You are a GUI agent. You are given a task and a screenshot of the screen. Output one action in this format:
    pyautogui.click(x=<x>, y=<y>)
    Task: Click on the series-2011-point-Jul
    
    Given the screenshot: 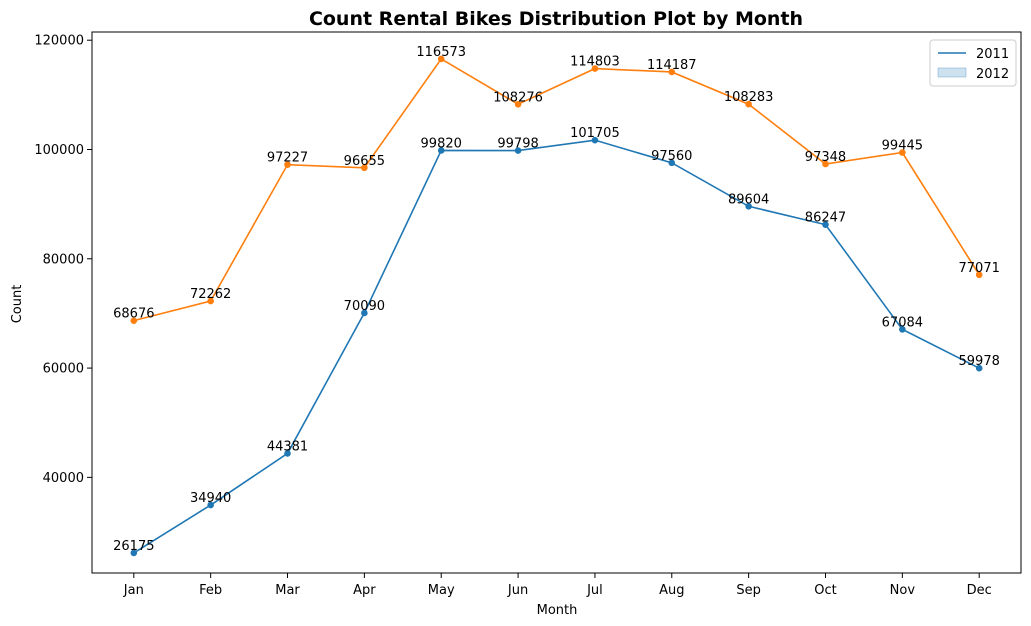 What is the action you would take?
    pyautogui.click(x=595, y=140)
    